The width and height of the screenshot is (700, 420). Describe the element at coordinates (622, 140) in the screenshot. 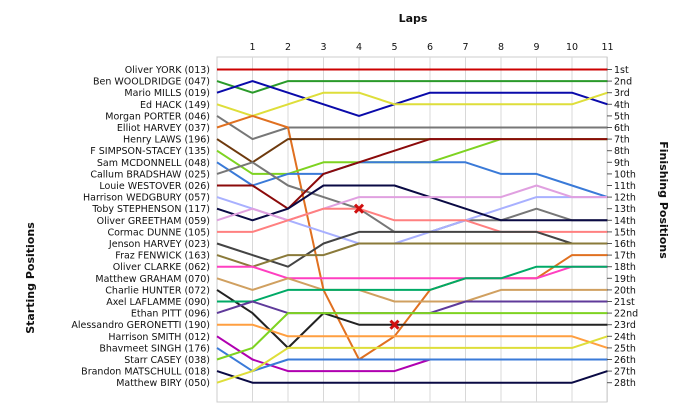

I see `finishing-position-label: 7th` at that location.